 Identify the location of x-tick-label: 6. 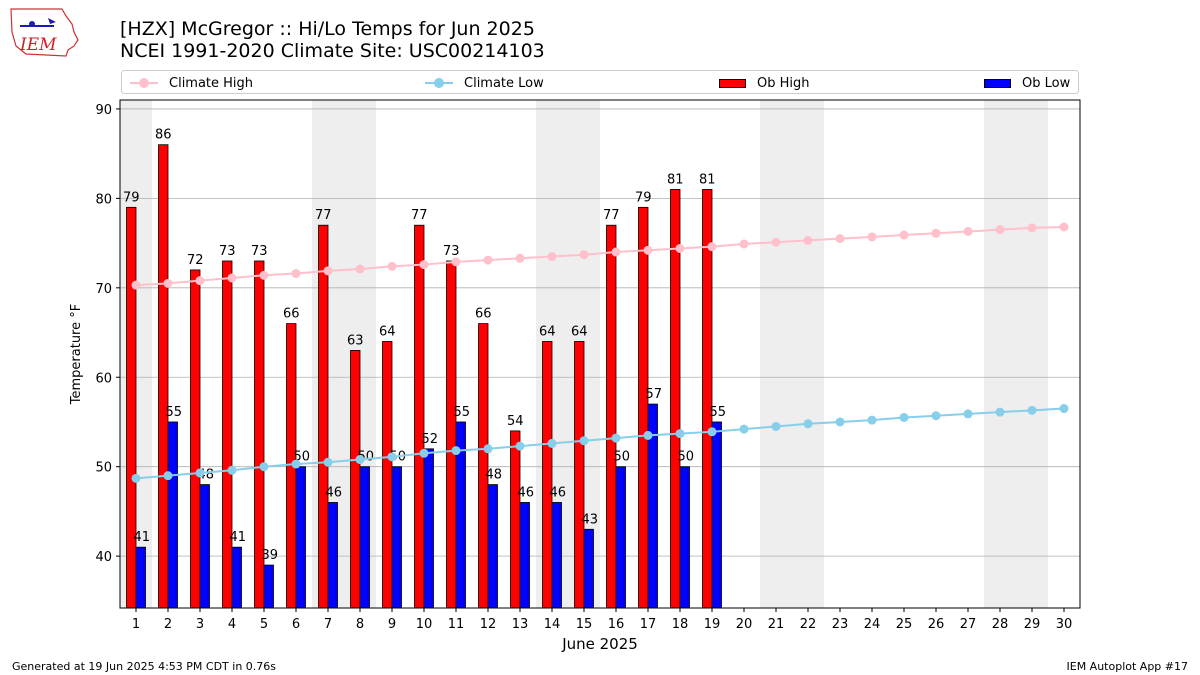
(296, 624).